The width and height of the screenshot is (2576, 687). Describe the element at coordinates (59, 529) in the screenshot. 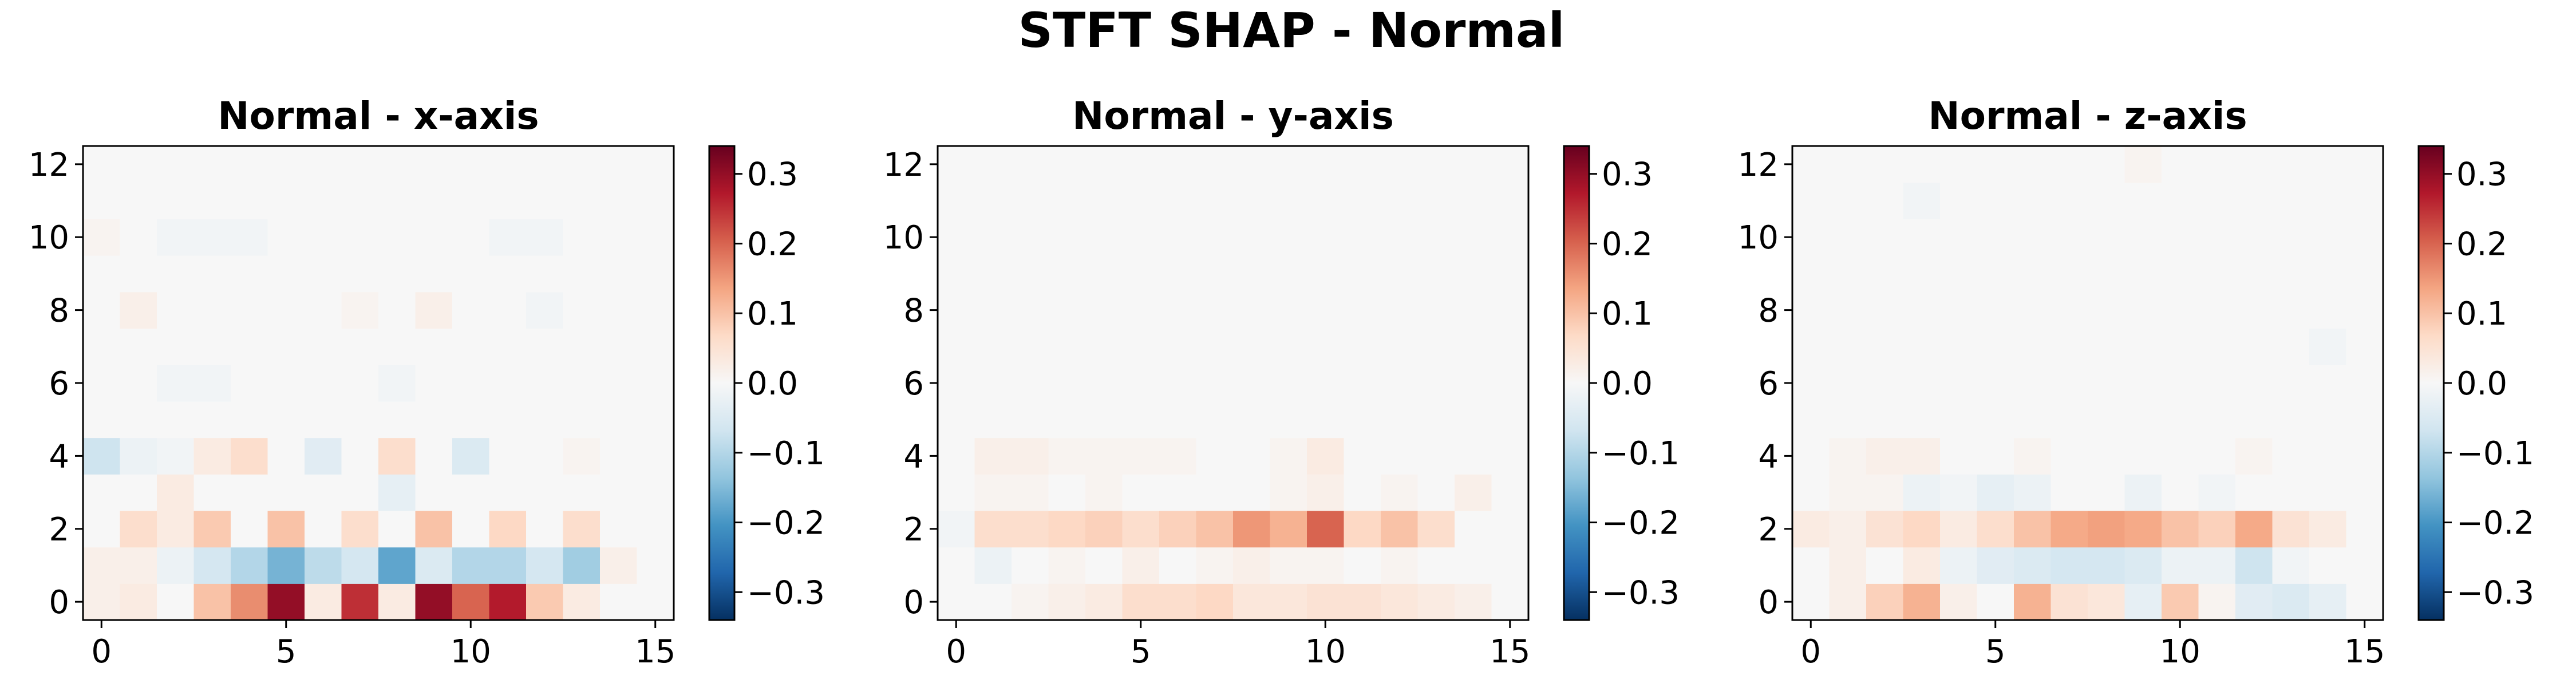

I see `y-tick-label: 2` at that location.